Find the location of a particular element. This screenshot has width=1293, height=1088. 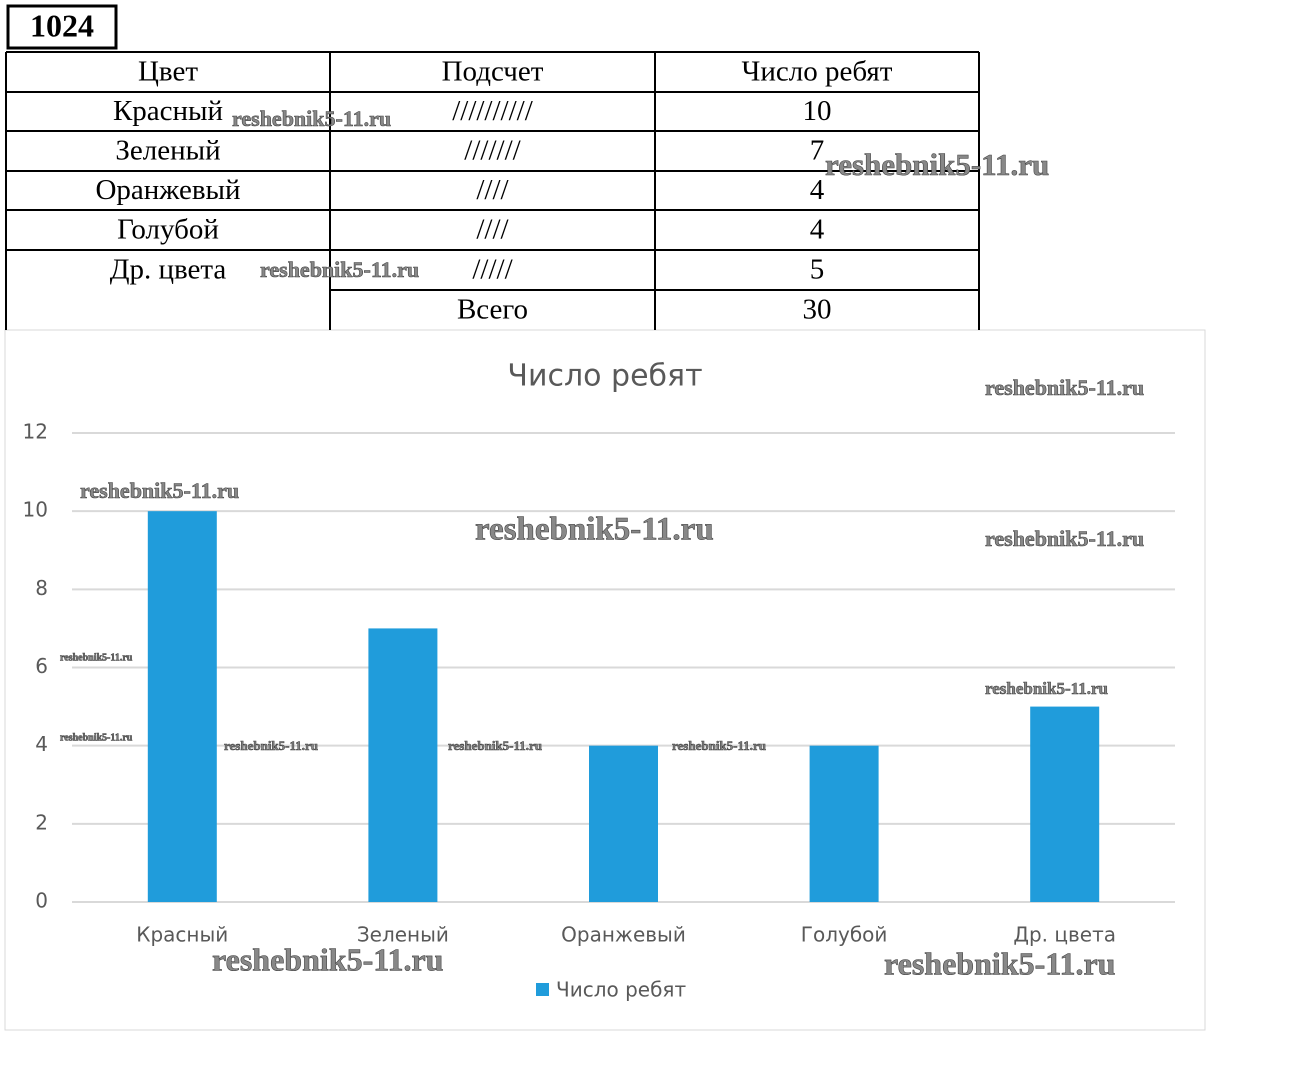

x-tick-label: Оранжевый is located at coordinates (623, 935).